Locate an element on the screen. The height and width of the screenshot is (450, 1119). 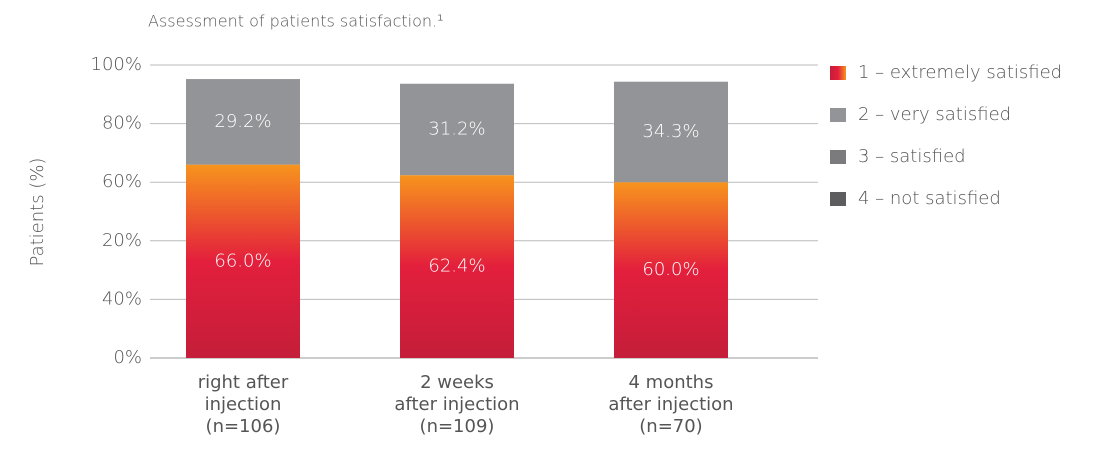
x-tick-label: right after injection (n=106) is located at coordinates (243, 404).